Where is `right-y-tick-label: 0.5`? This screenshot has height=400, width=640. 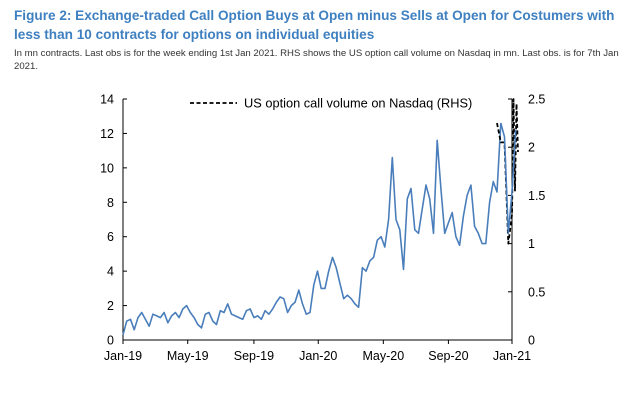 right-y-tick-label: 0.5 is located at coordinates (536, 292).